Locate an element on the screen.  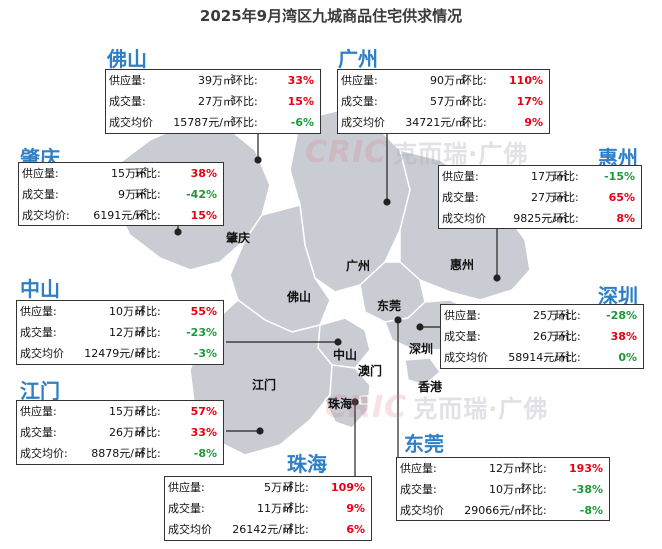
stats-row: 成交均价 26142元/㎡ 环比: 6% is located at coordinates (268, 529).